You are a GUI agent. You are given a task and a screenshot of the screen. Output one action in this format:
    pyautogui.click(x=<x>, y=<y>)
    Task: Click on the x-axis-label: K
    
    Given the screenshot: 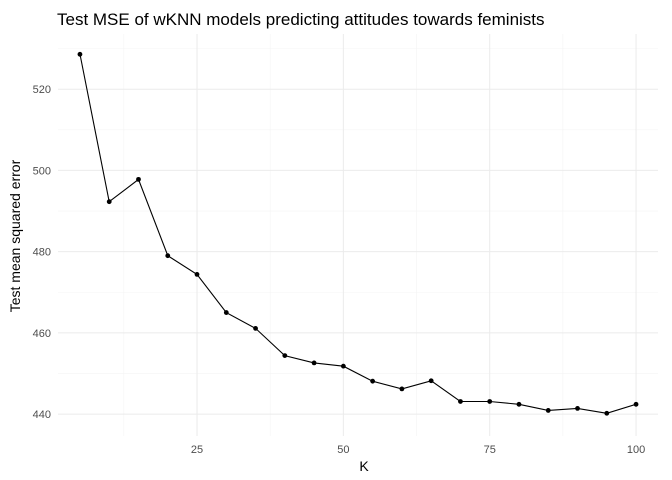 What is the action you would take?
    pyautogui.click(x=364, y=466)
    